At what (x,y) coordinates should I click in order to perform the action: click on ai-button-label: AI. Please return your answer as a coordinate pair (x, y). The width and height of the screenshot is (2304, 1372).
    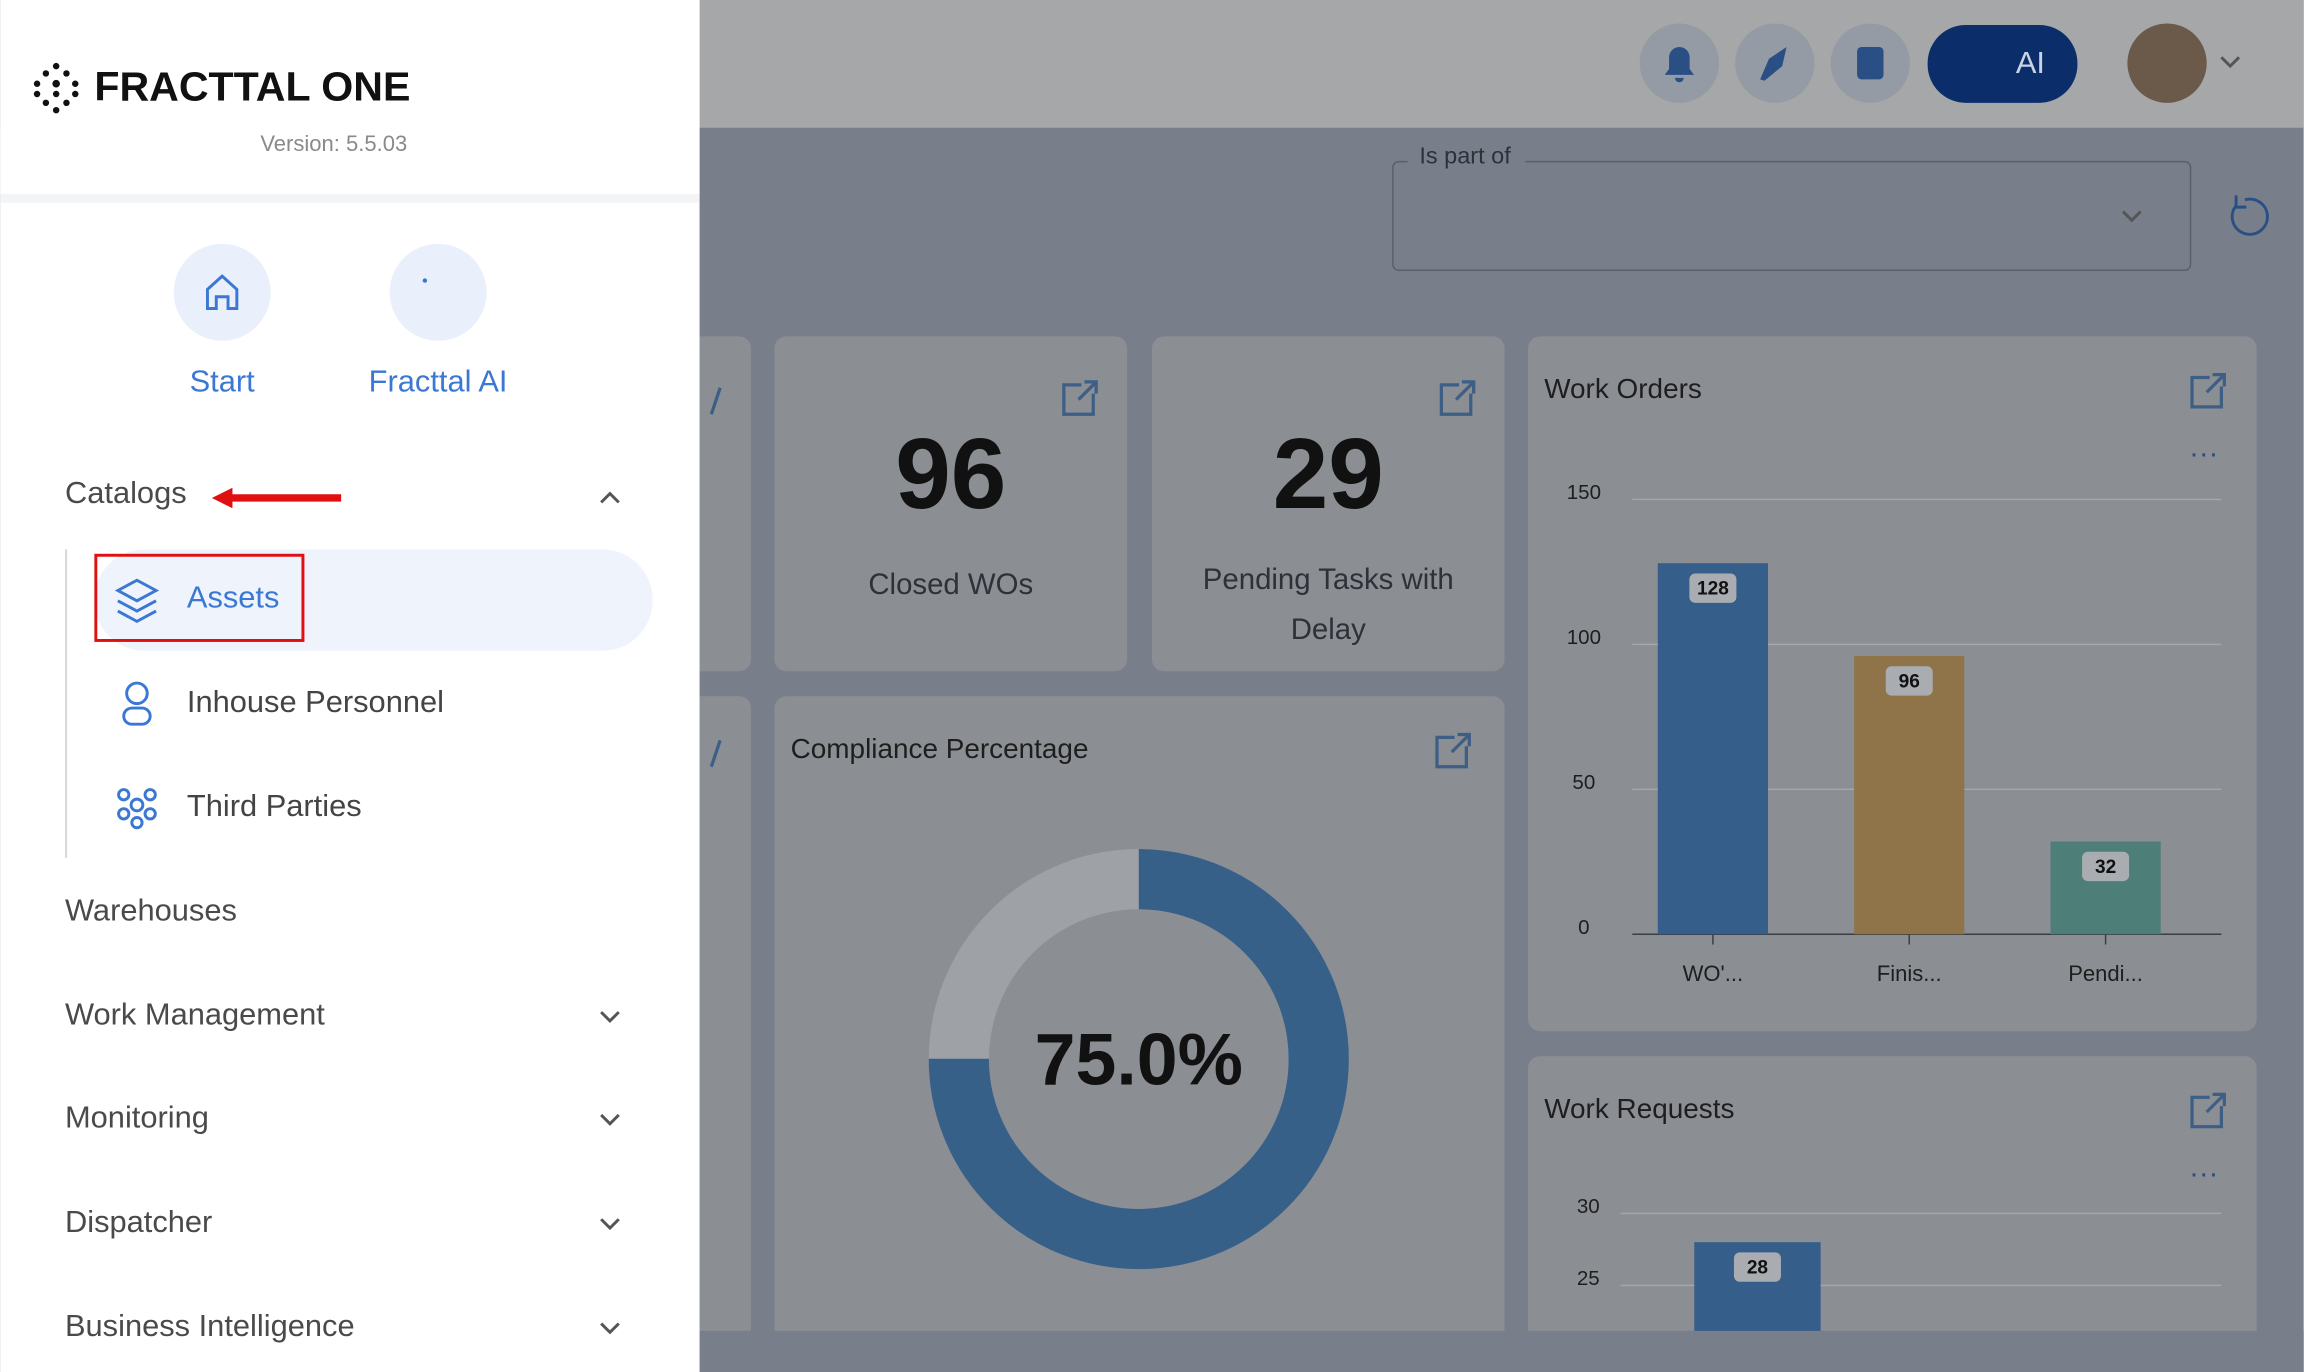
    Looking at the image, I should click on (2030, 62).